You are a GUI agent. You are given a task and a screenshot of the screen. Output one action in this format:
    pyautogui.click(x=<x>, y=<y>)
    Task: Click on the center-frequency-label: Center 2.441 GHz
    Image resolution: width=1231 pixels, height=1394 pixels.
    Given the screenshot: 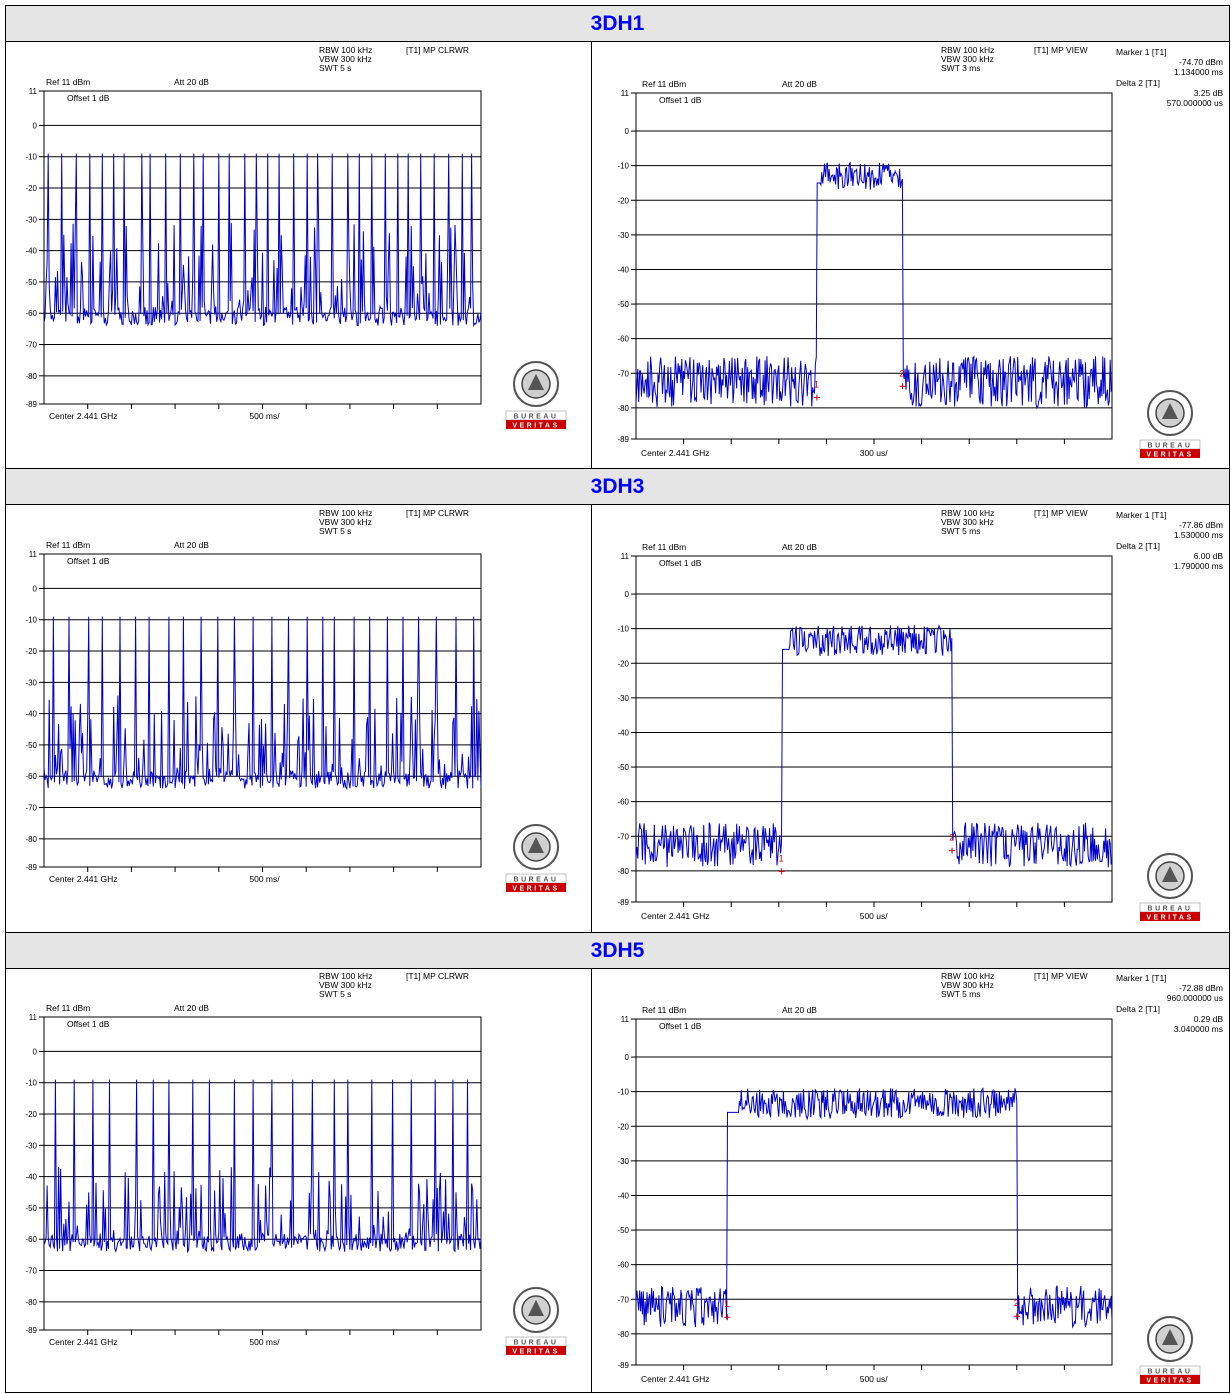 What is the action you would take?
    pyautogui.click(x=83, y=879)
    